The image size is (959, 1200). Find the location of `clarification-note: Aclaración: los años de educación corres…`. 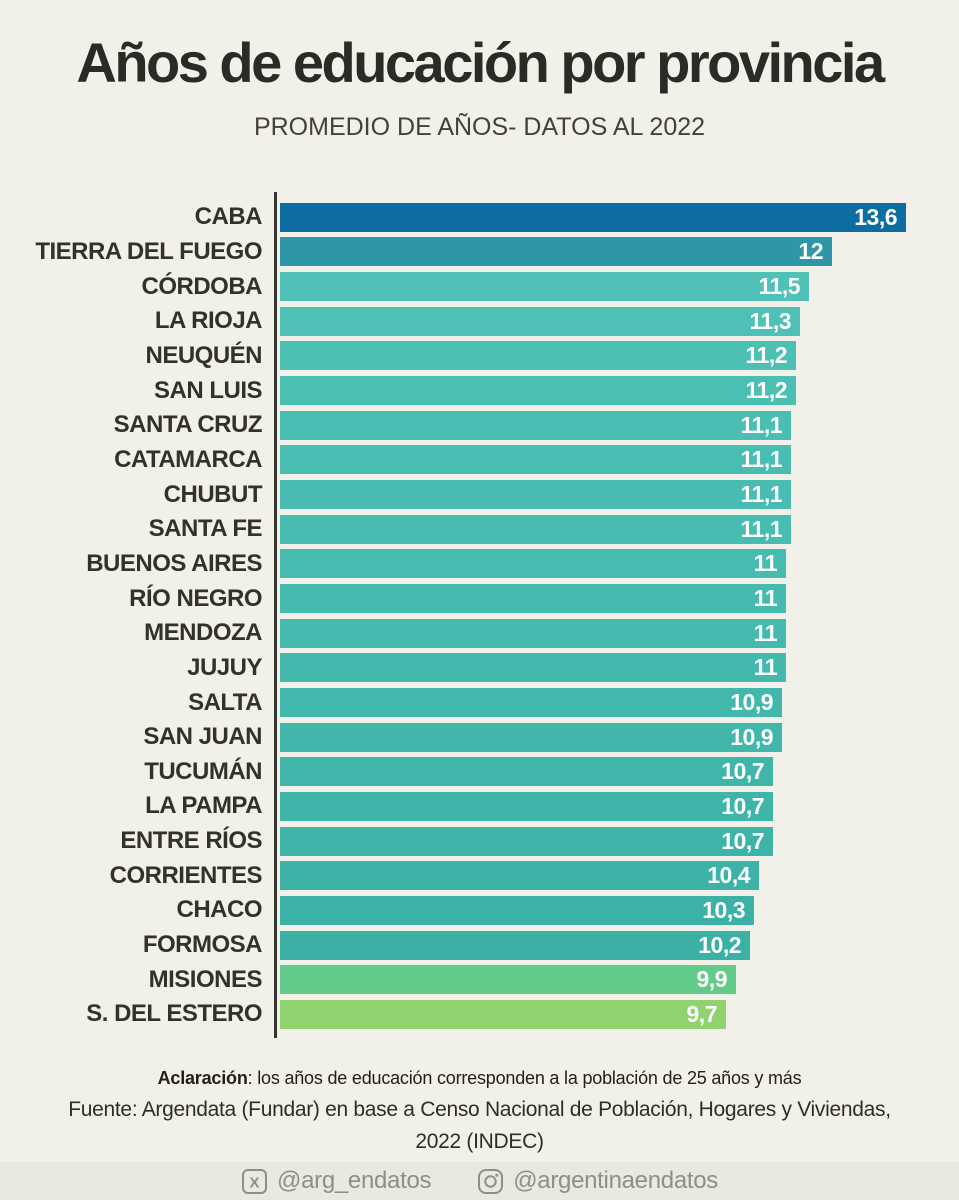

clarification-note: Aclaración: los años de educación corres… is located at coordinates (479, 1078).